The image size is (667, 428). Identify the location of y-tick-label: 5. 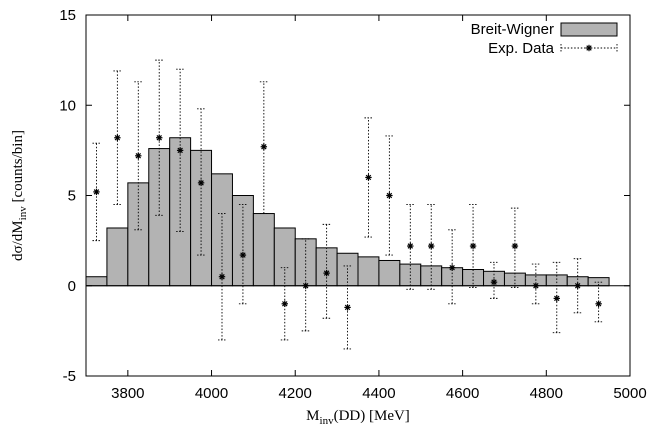
(72, 196).